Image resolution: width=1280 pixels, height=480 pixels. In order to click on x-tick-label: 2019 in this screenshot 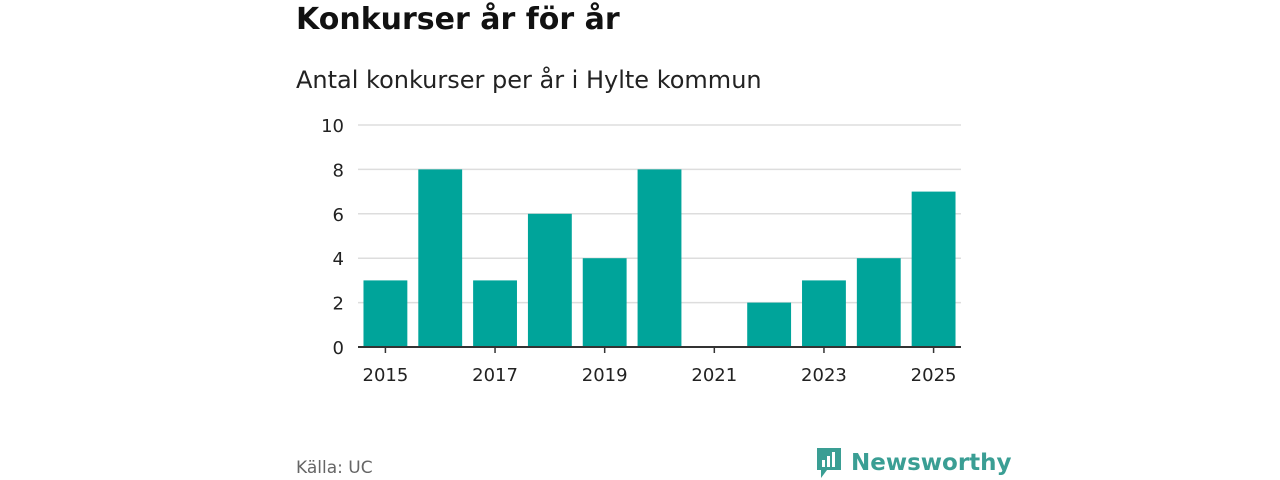, I will do `click(605, 375)`.